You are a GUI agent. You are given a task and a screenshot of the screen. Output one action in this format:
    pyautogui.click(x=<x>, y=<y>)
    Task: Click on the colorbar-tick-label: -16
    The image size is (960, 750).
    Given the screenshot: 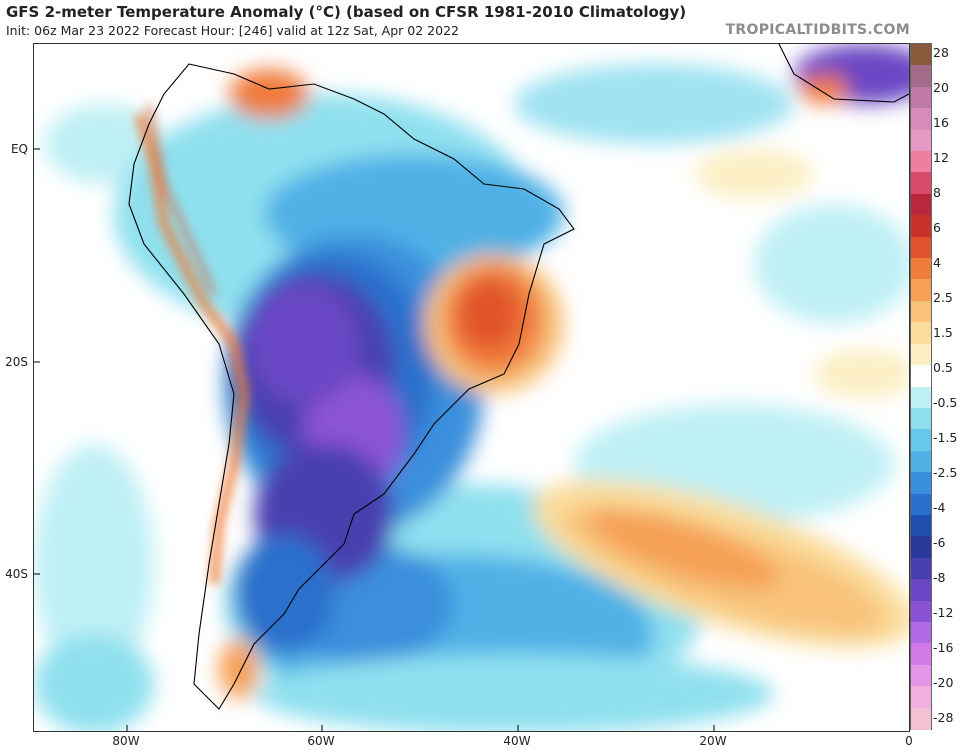 What is the action you would take?
    pyautogui.click(x=943, y=647)
    